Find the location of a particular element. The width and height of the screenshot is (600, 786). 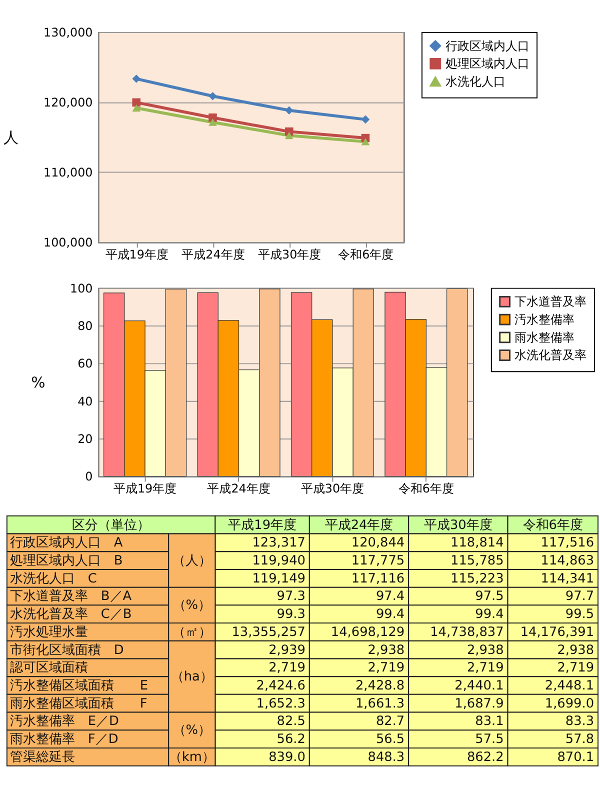

text: 115,785 is located at coordinates (477, 561).